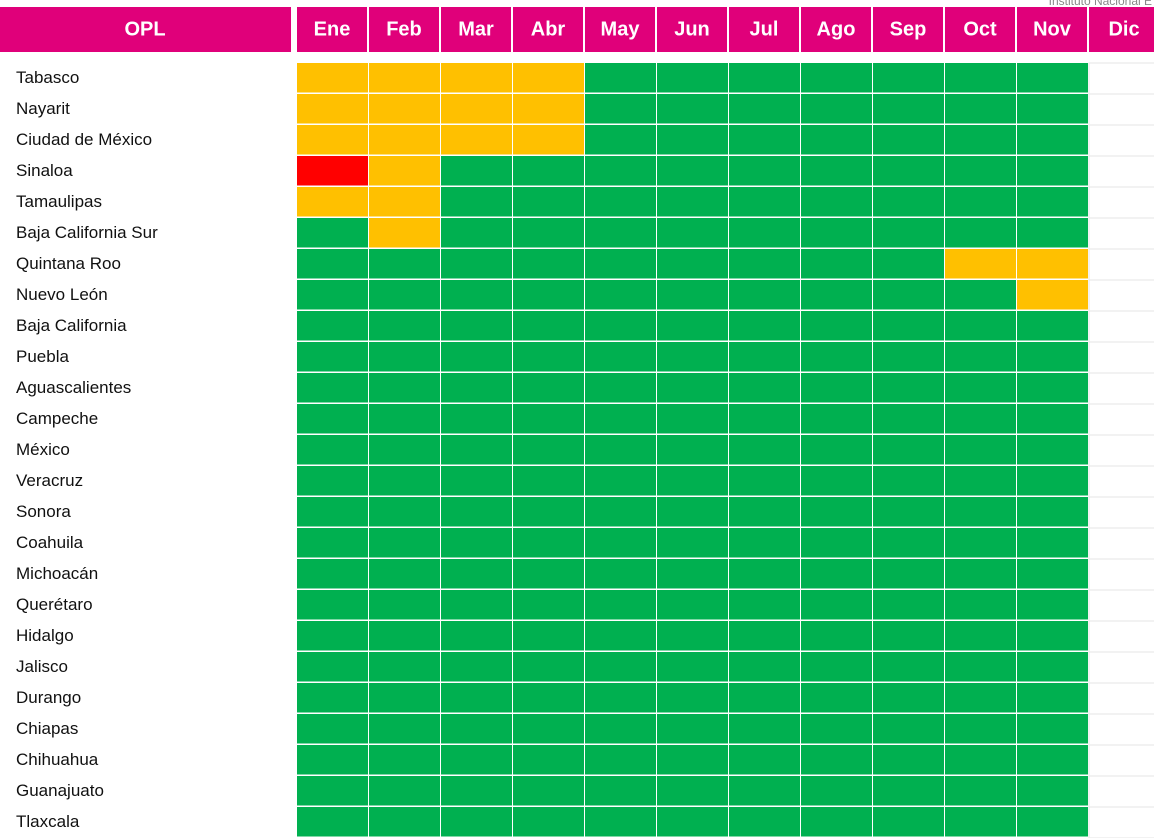 The width and height of the screenshot is (1154, 838). What do you see at coordinates (45, 635) in the screenshot?
I see `row-label: Hidalgo` at bounding box center [45, 635].